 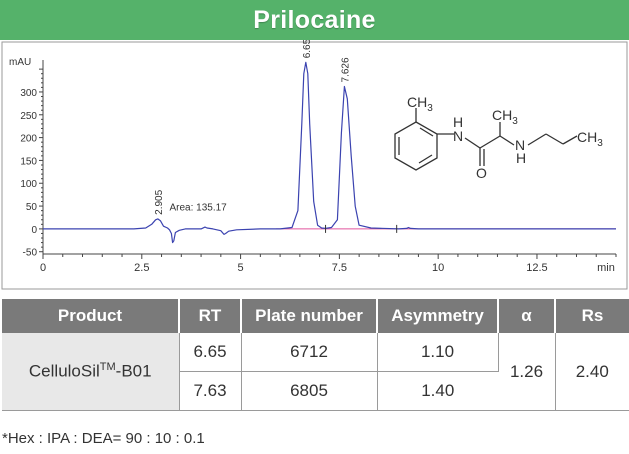 I want to click on y-tick-label: 0, so click(x=34, y=230).